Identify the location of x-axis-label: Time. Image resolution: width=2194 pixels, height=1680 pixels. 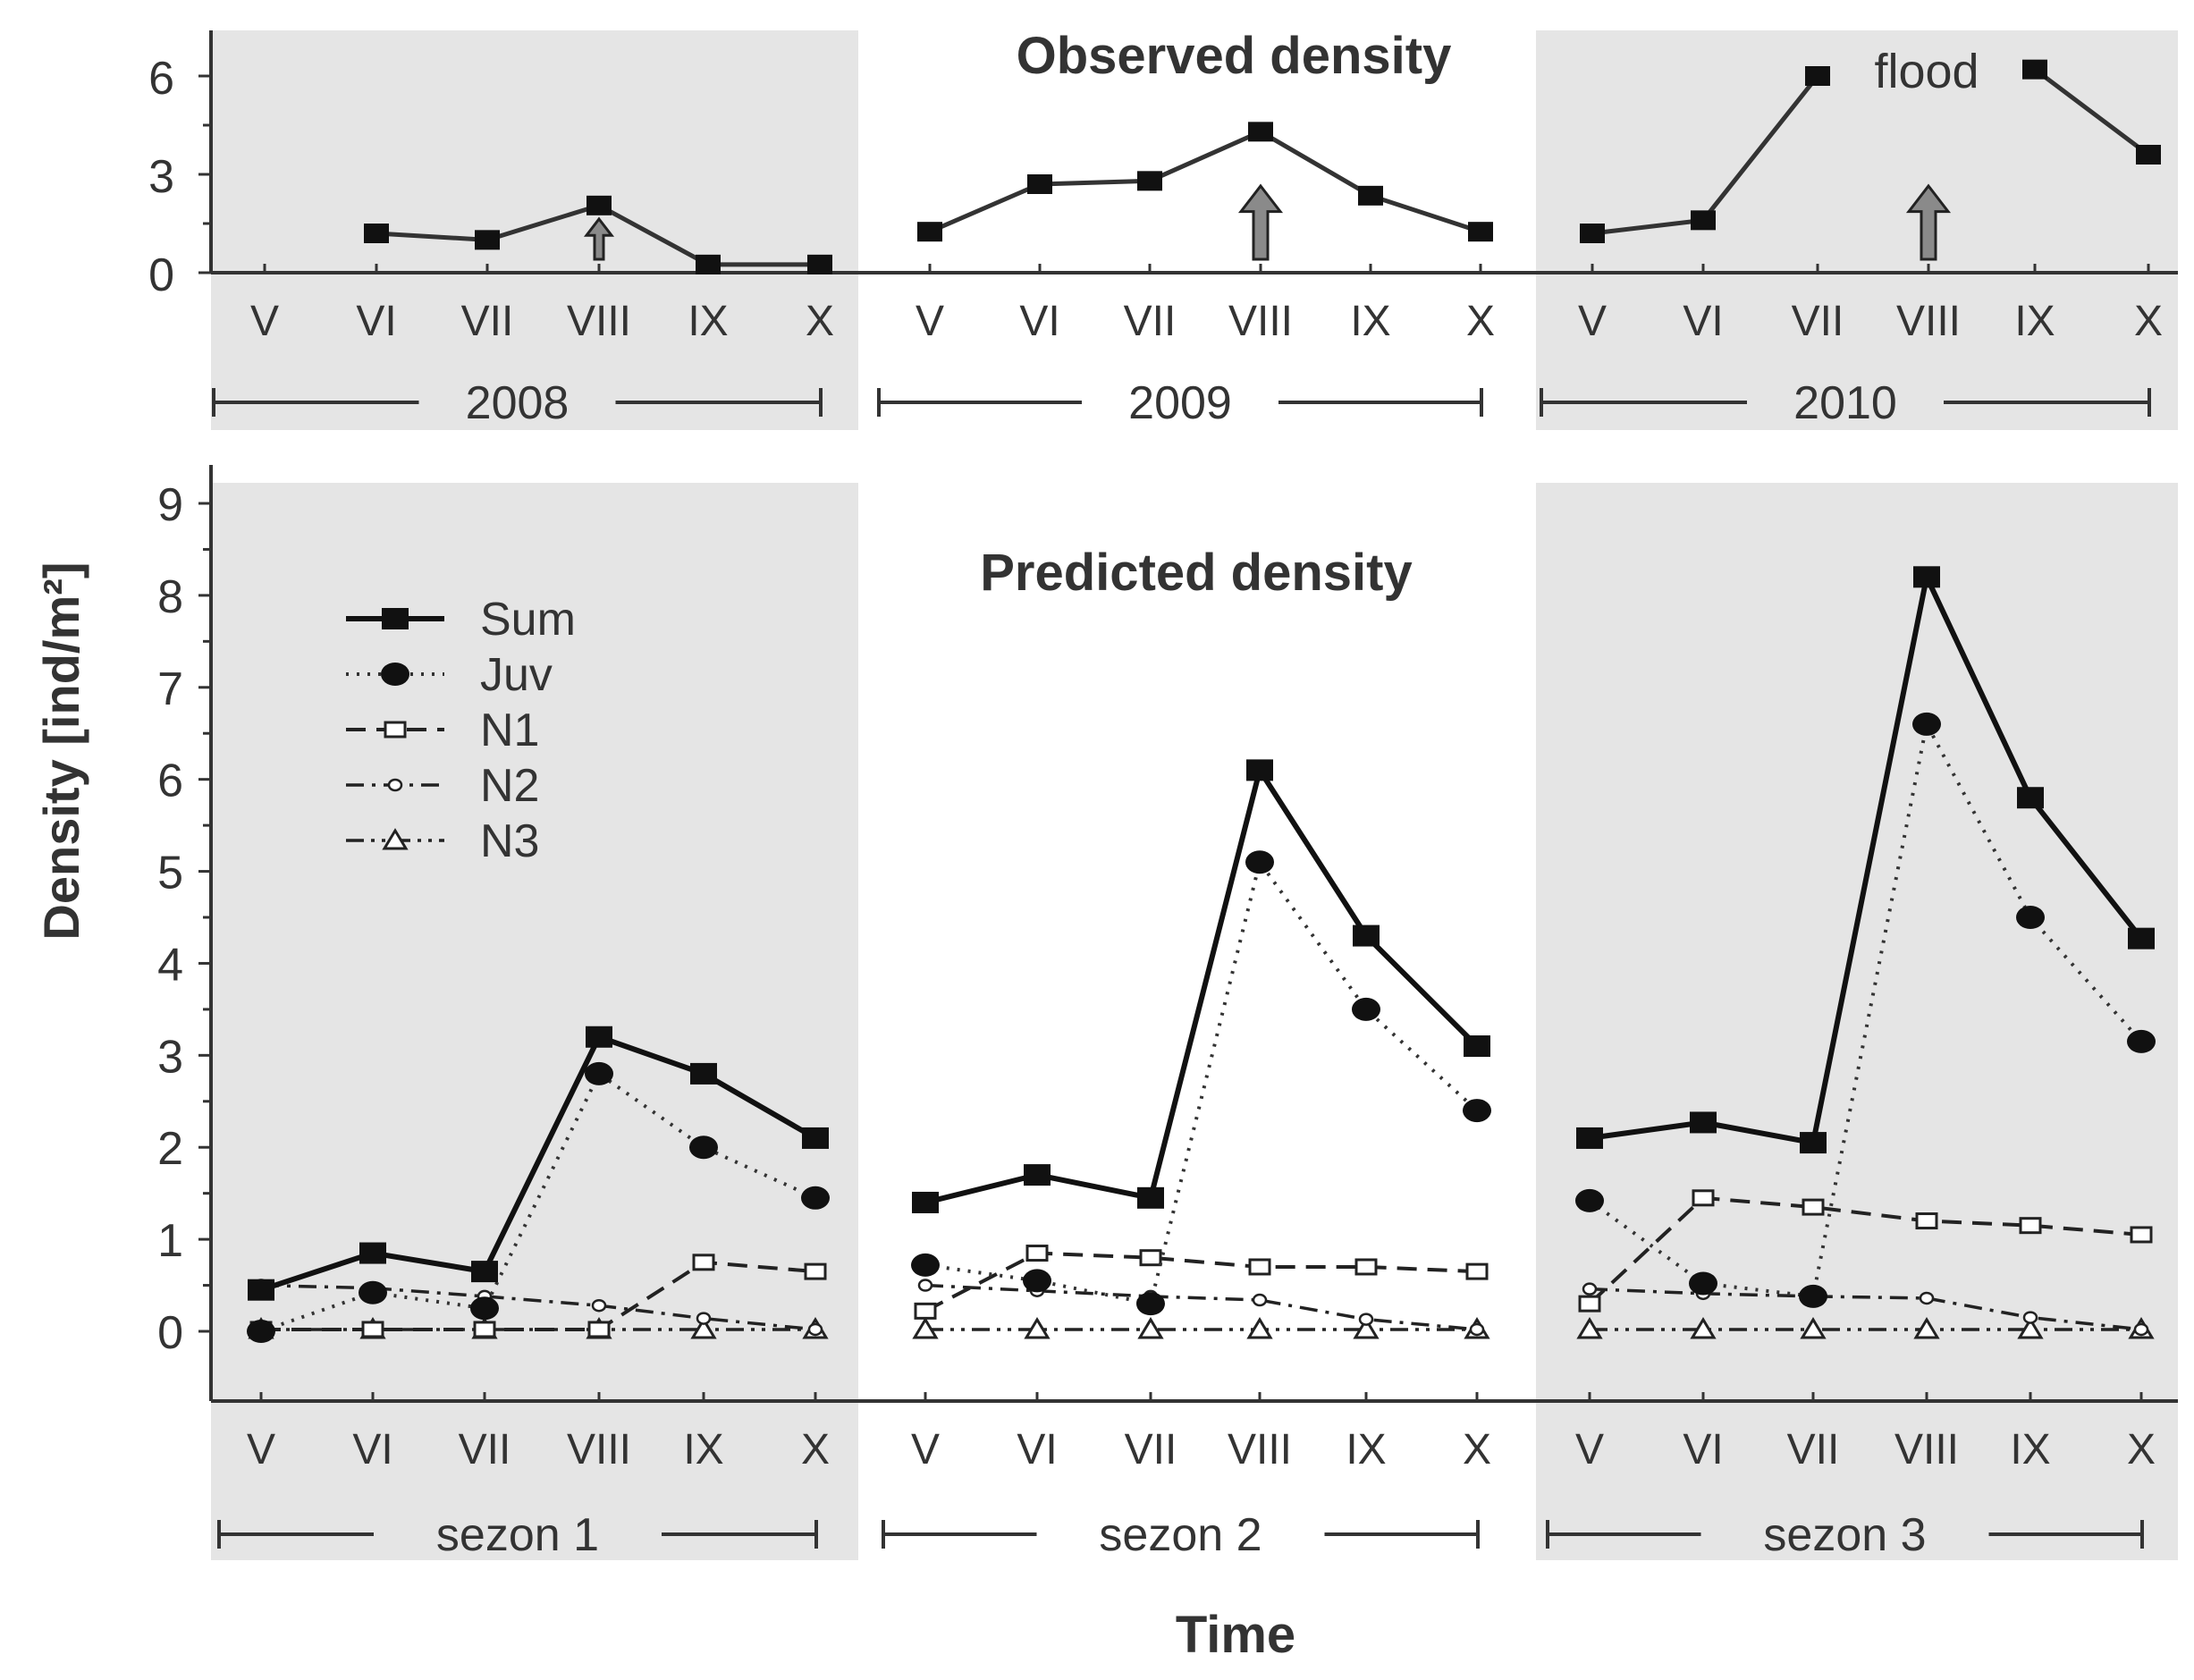
(1235, 1635).